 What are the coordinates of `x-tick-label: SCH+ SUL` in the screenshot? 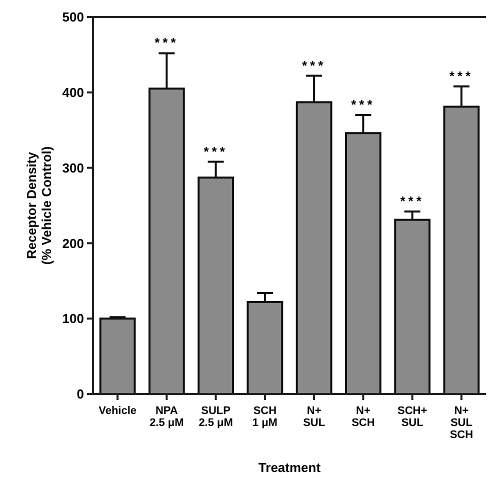 It's located at (412, 417).